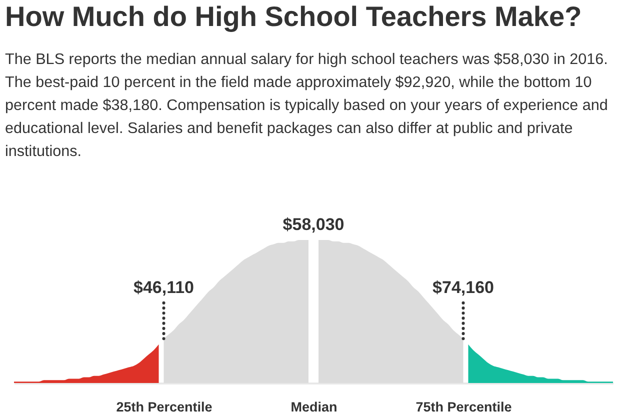  I want to click on annotation: $46,110, so click(163, 287).